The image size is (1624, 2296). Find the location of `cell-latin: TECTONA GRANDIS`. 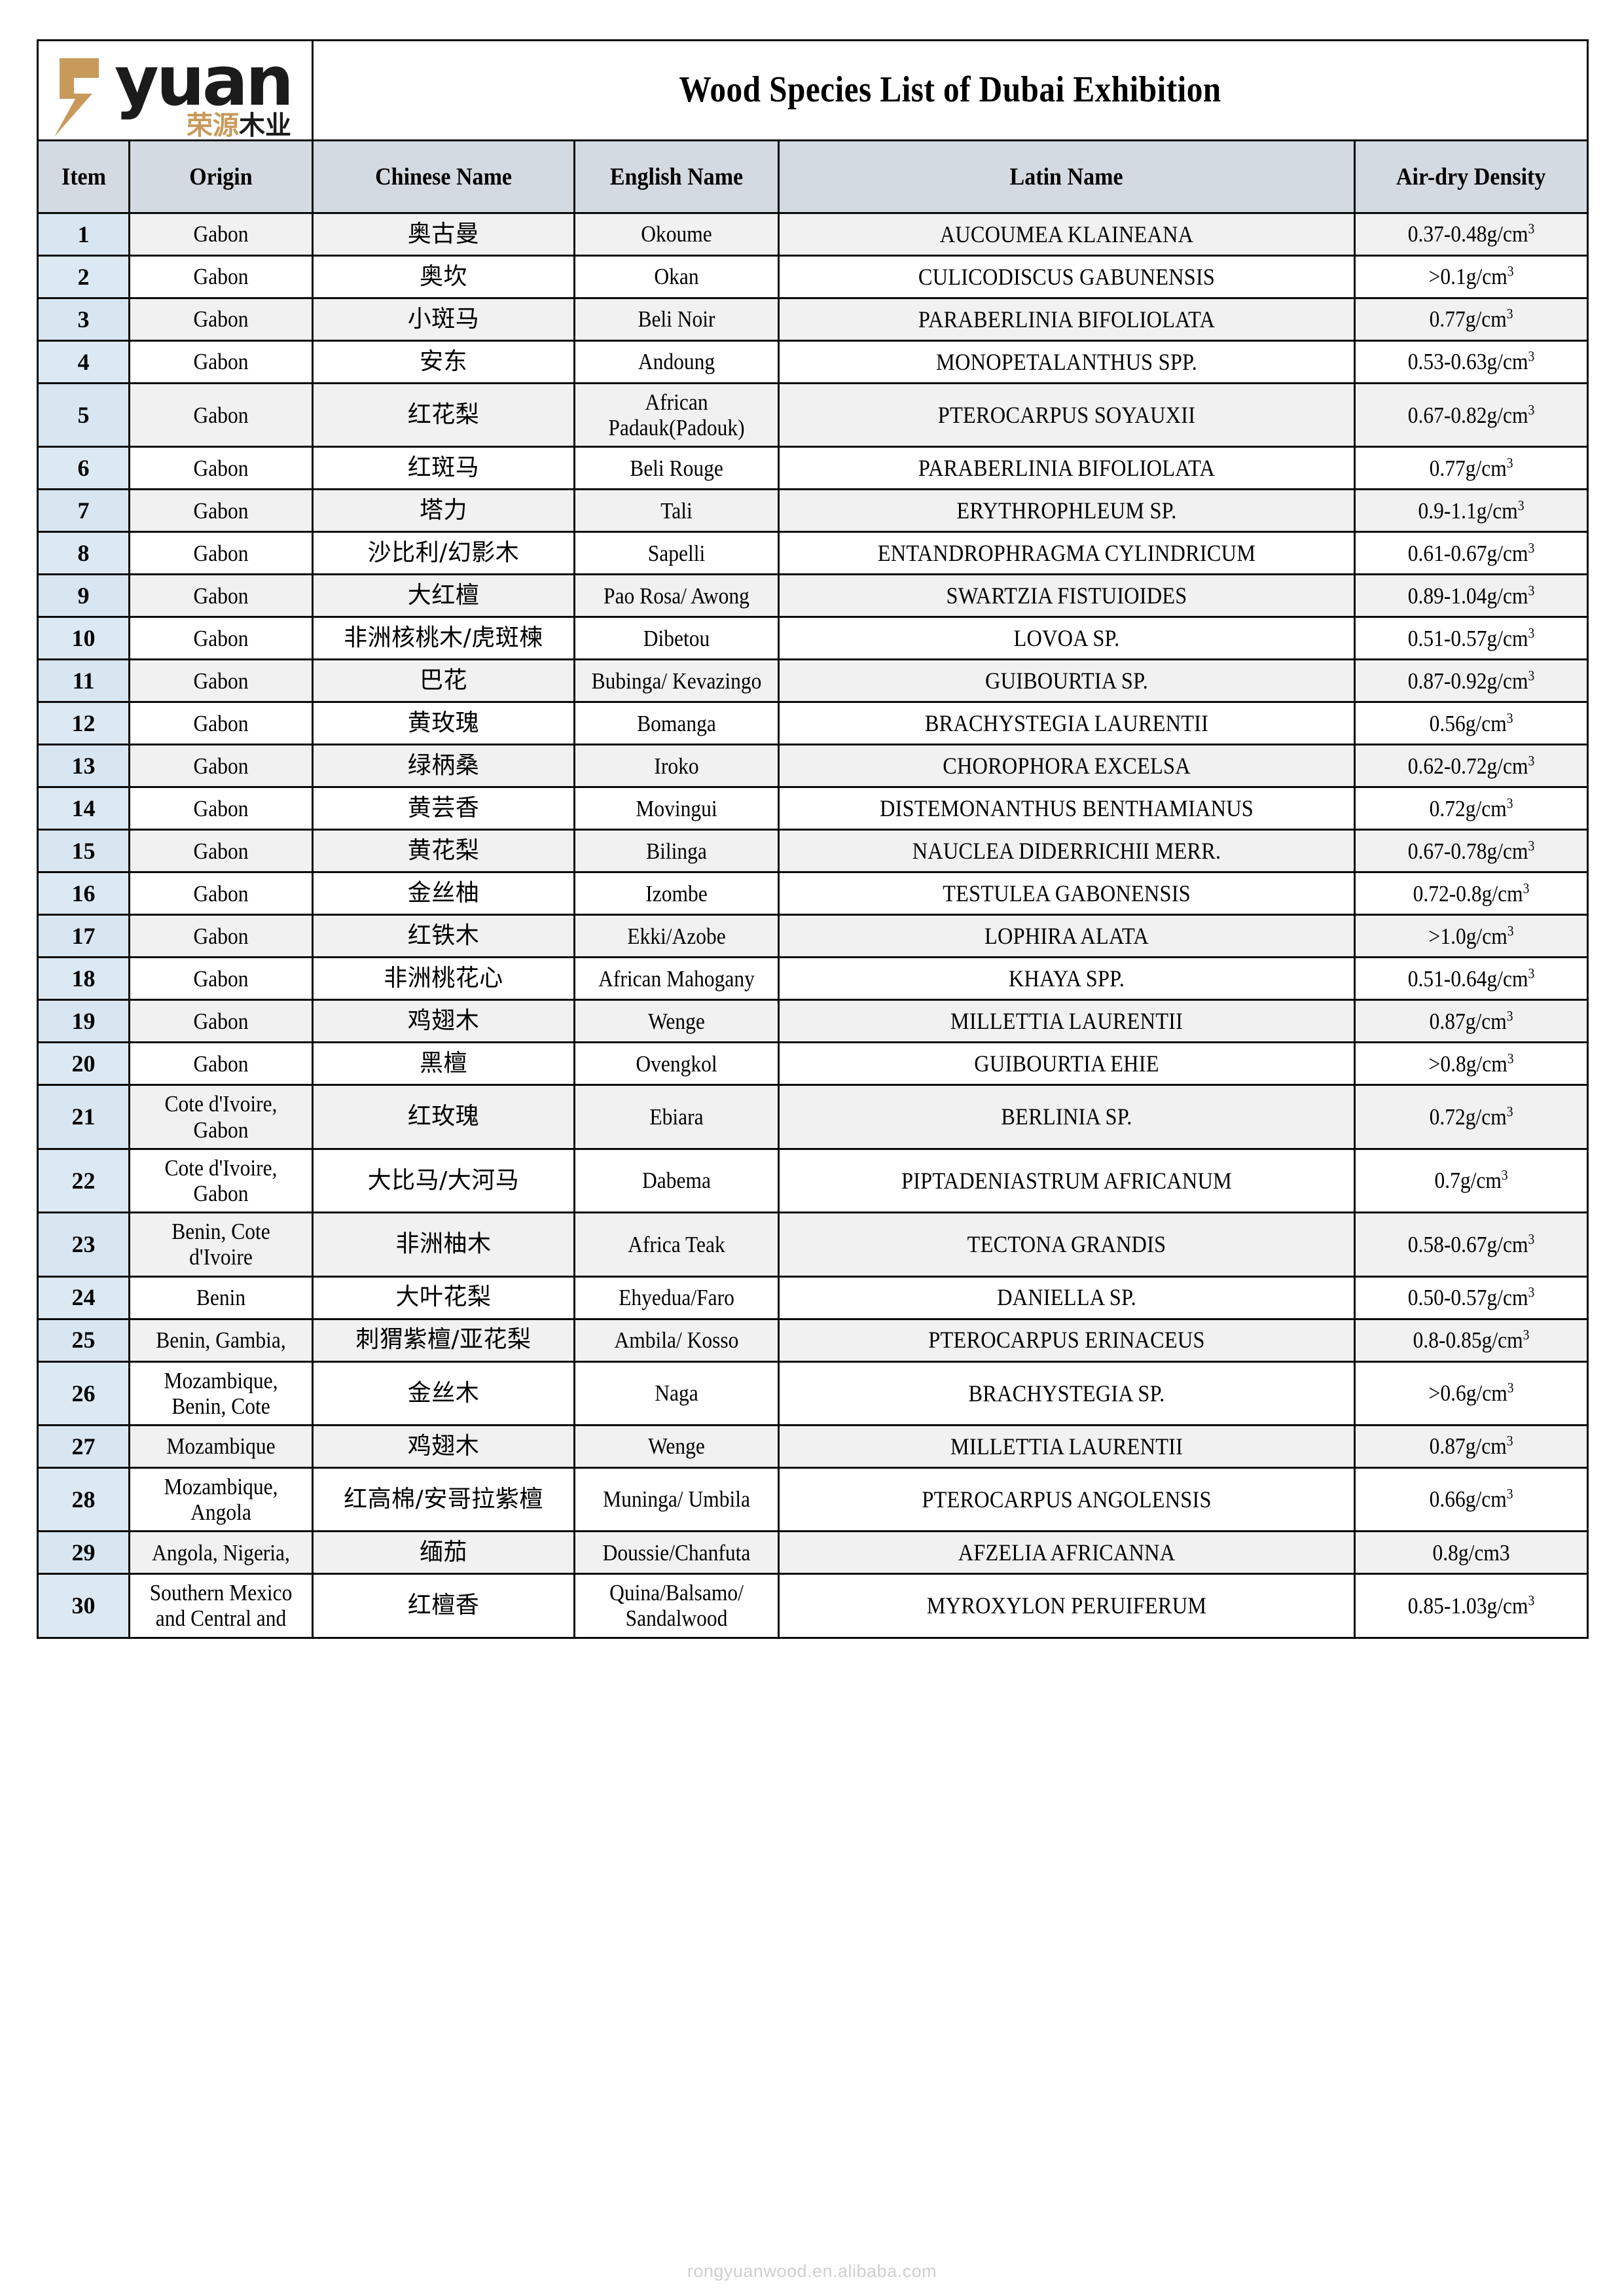

cell-latin: TECTONA GRANDIS is located at coordinates (1067, 1244).